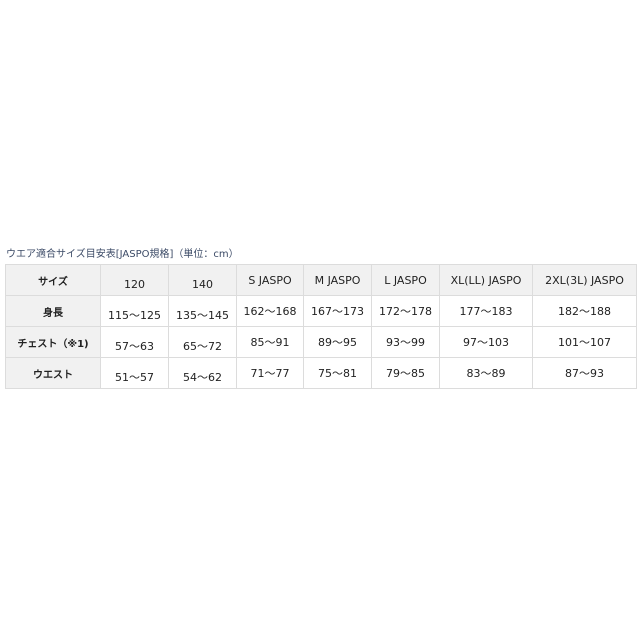  I want to click on table-cell: 87〜93, so click(584, 373).